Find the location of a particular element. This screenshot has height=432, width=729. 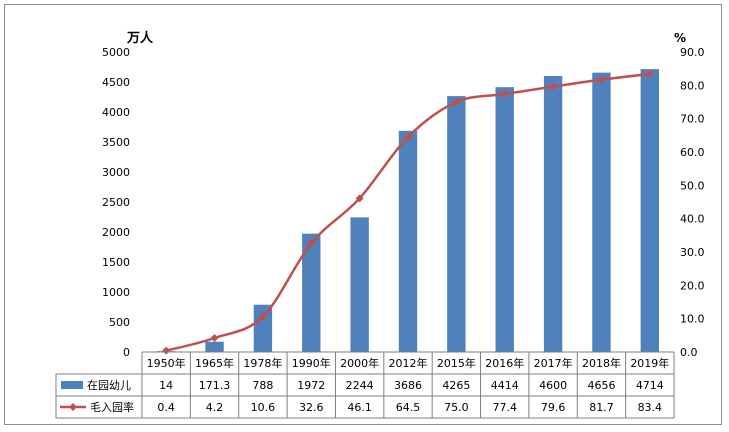

left-tick-label: 3500 is located at coordinates (116, 142).